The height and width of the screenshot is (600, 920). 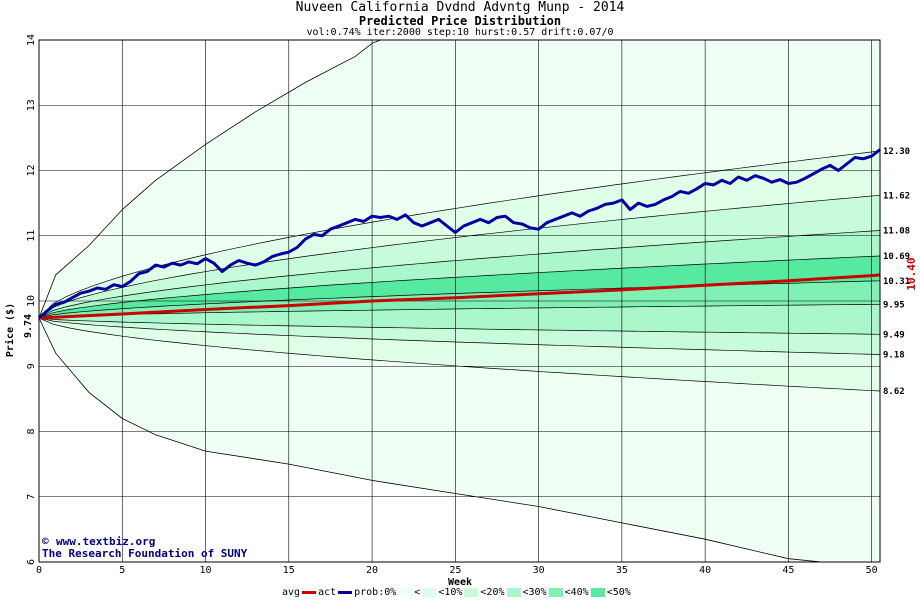 I want to click on y-tick-7: 7, so click(x=31, y=497).